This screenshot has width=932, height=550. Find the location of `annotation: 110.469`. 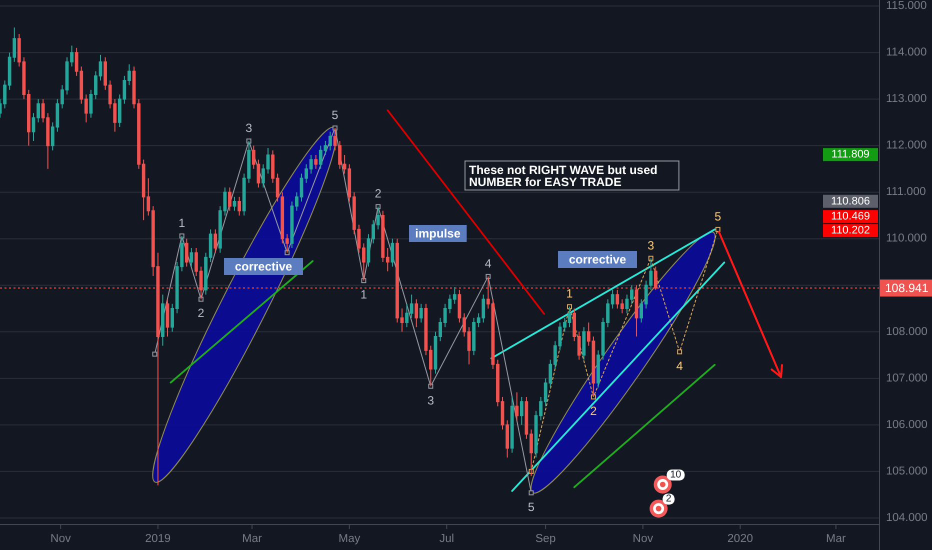

annotation: 110.469 is located at coordinates (850, 216).